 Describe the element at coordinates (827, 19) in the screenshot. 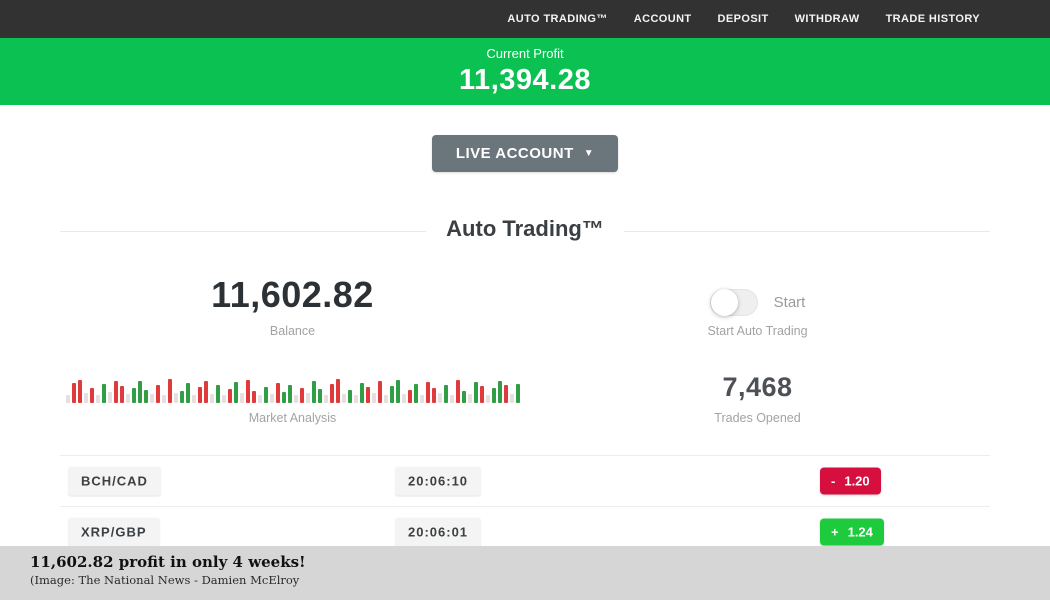

I see `nav-item-withdraw: WITHDRAW` at that location.